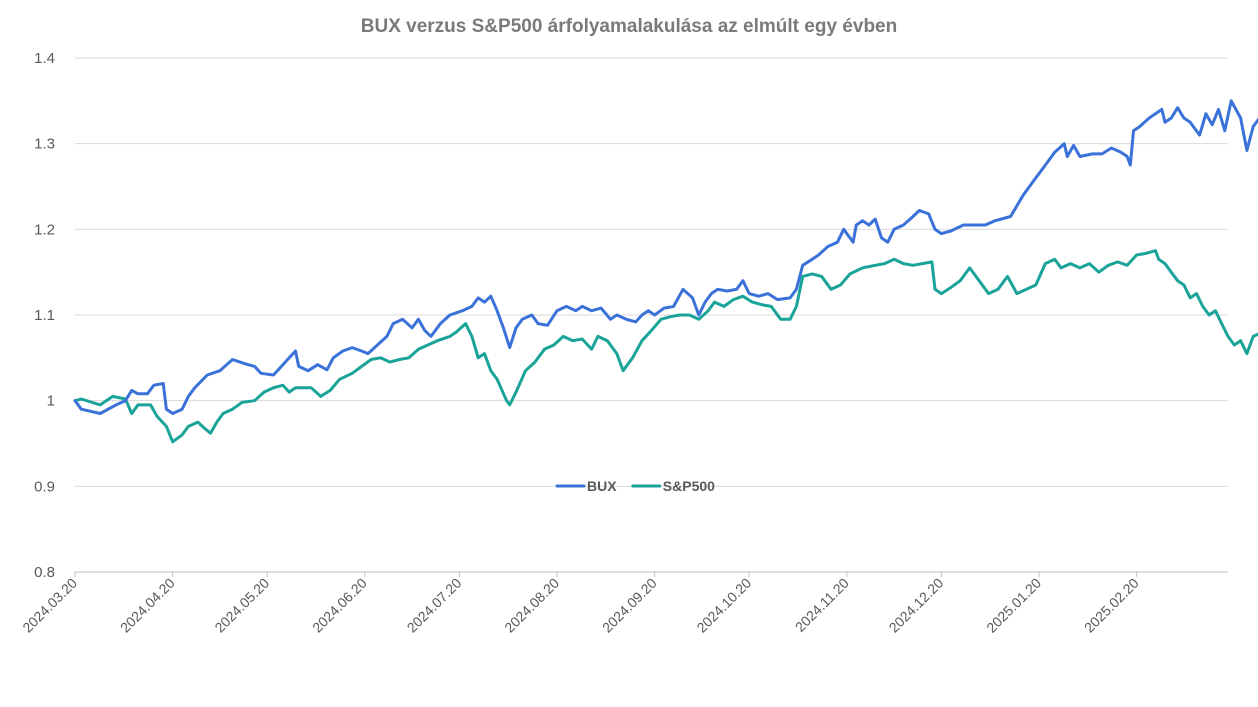 The image size is (1258, 707). What do you see at coordinates (629, 605) in the screenshot?
I see `x-tick-label: 2024.09.20` at bounding box center [629, 605].